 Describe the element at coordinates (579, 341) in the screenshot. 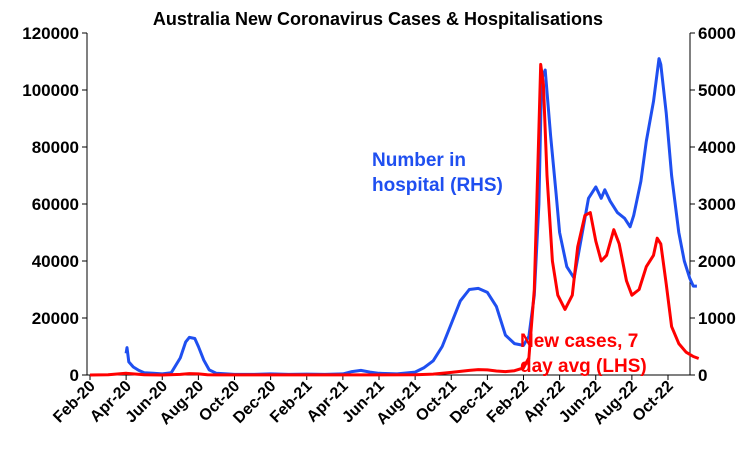

I see `cases-annotation-line-1: New cases, 7` at that location.